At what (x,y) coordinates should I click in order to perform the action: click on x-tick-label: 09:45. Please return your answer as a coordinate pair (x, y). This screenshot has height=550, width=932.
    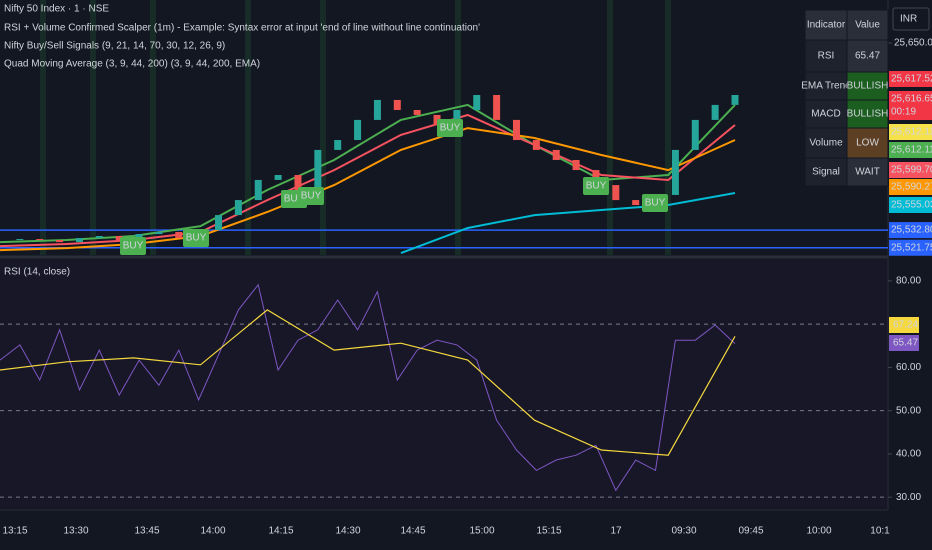
    Looking at the image, I should click on (750, 531).